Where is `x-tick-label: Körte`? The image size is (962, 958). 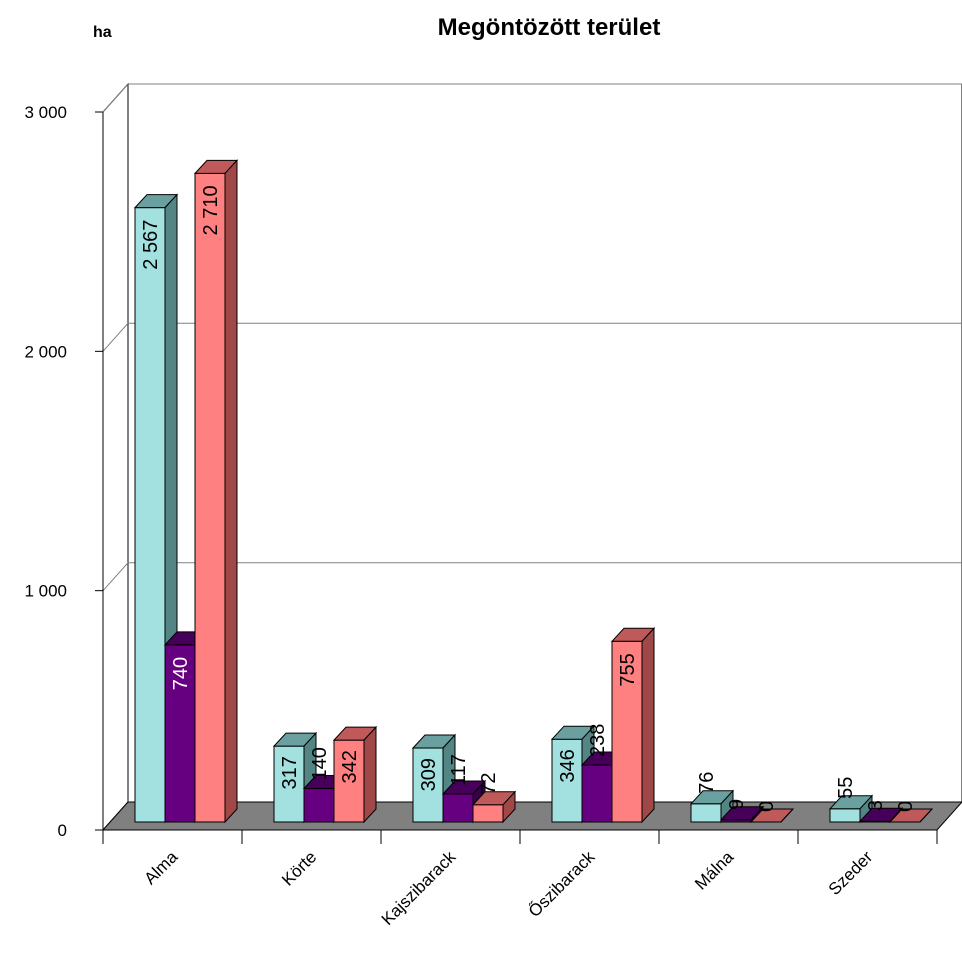
x-tick-label: Körte is located at coordinates (299, 868).